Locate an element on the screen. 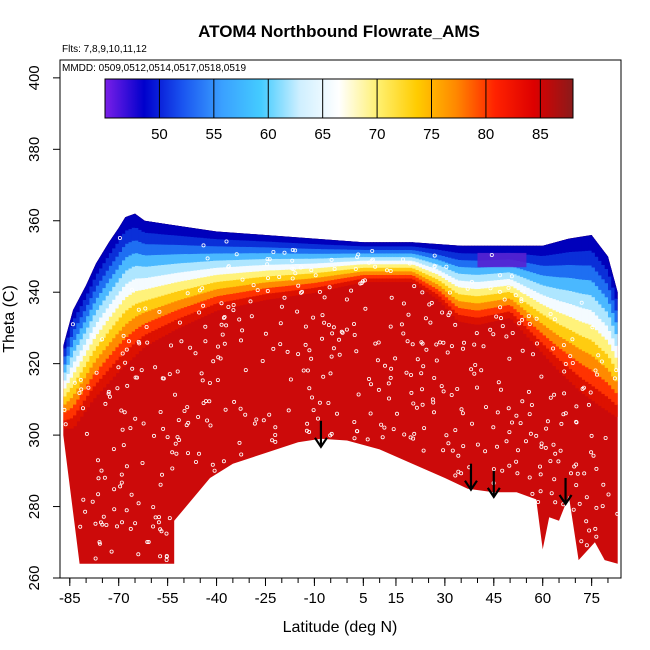 The width and height of the screenshot is (650, 650). y-tick-label: 320 is located at coordinates (34, 363).